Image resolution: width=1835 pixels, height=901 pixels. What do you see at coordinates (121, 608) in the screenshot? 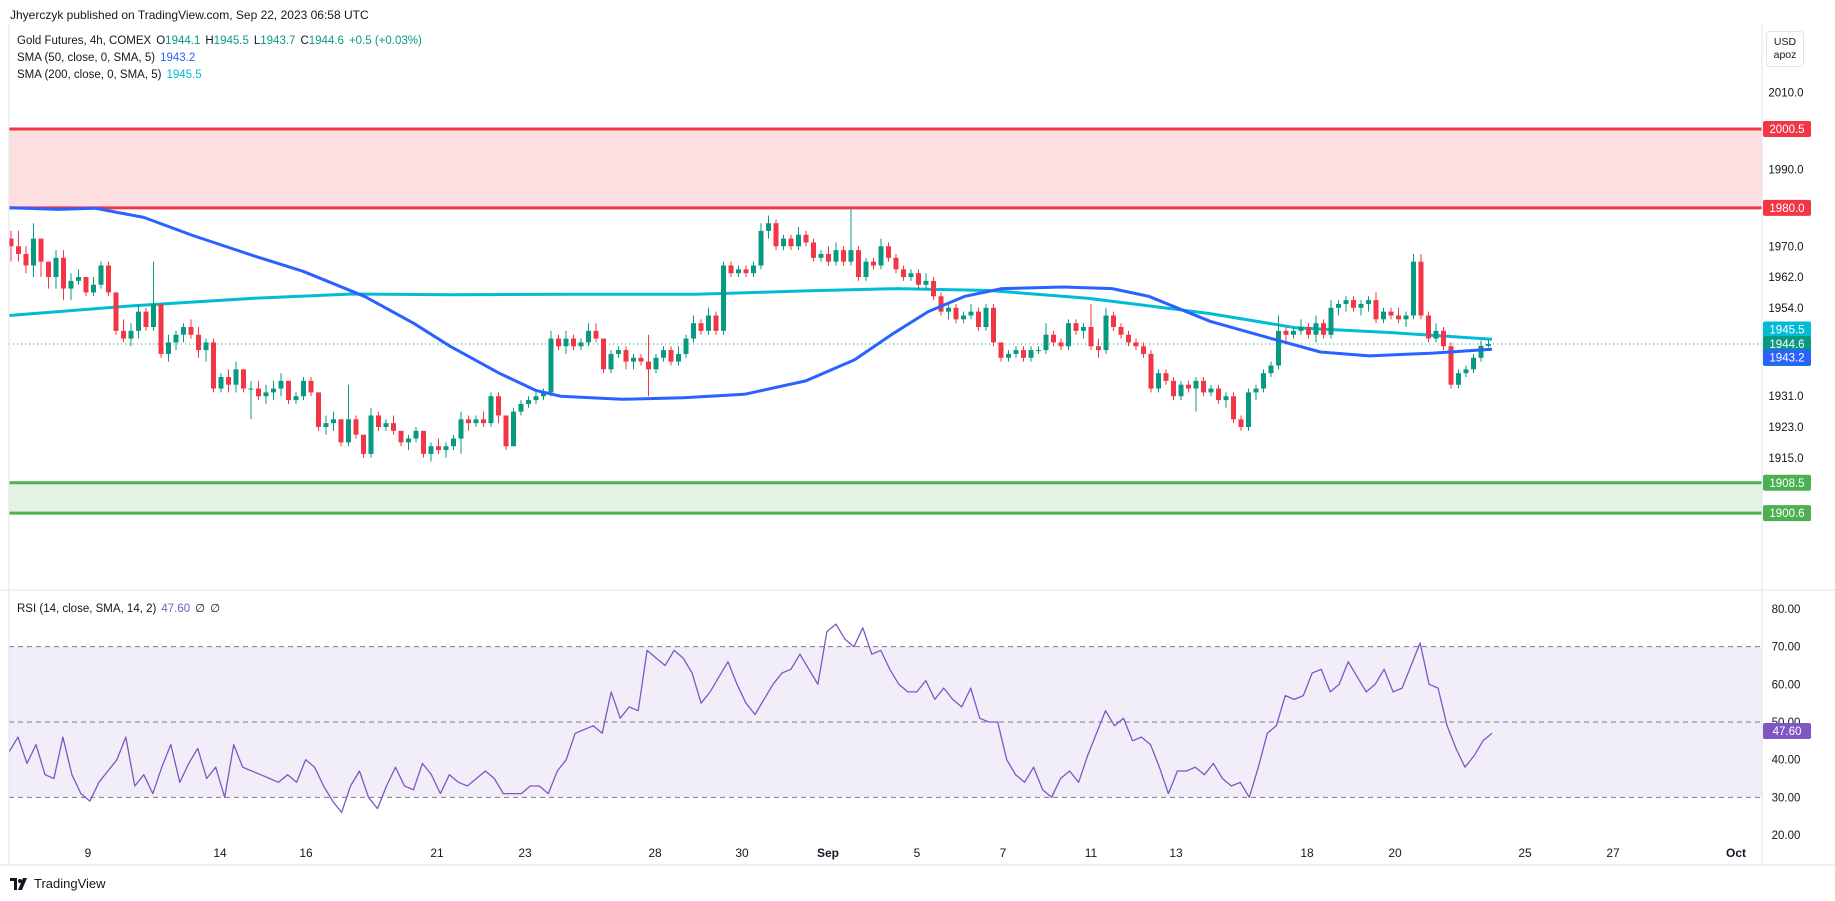
I see `rsi-legend: RSI (14, close, SMA, 14, 2) 47.60 ∅ ∅` at bounding box center [121, 608].